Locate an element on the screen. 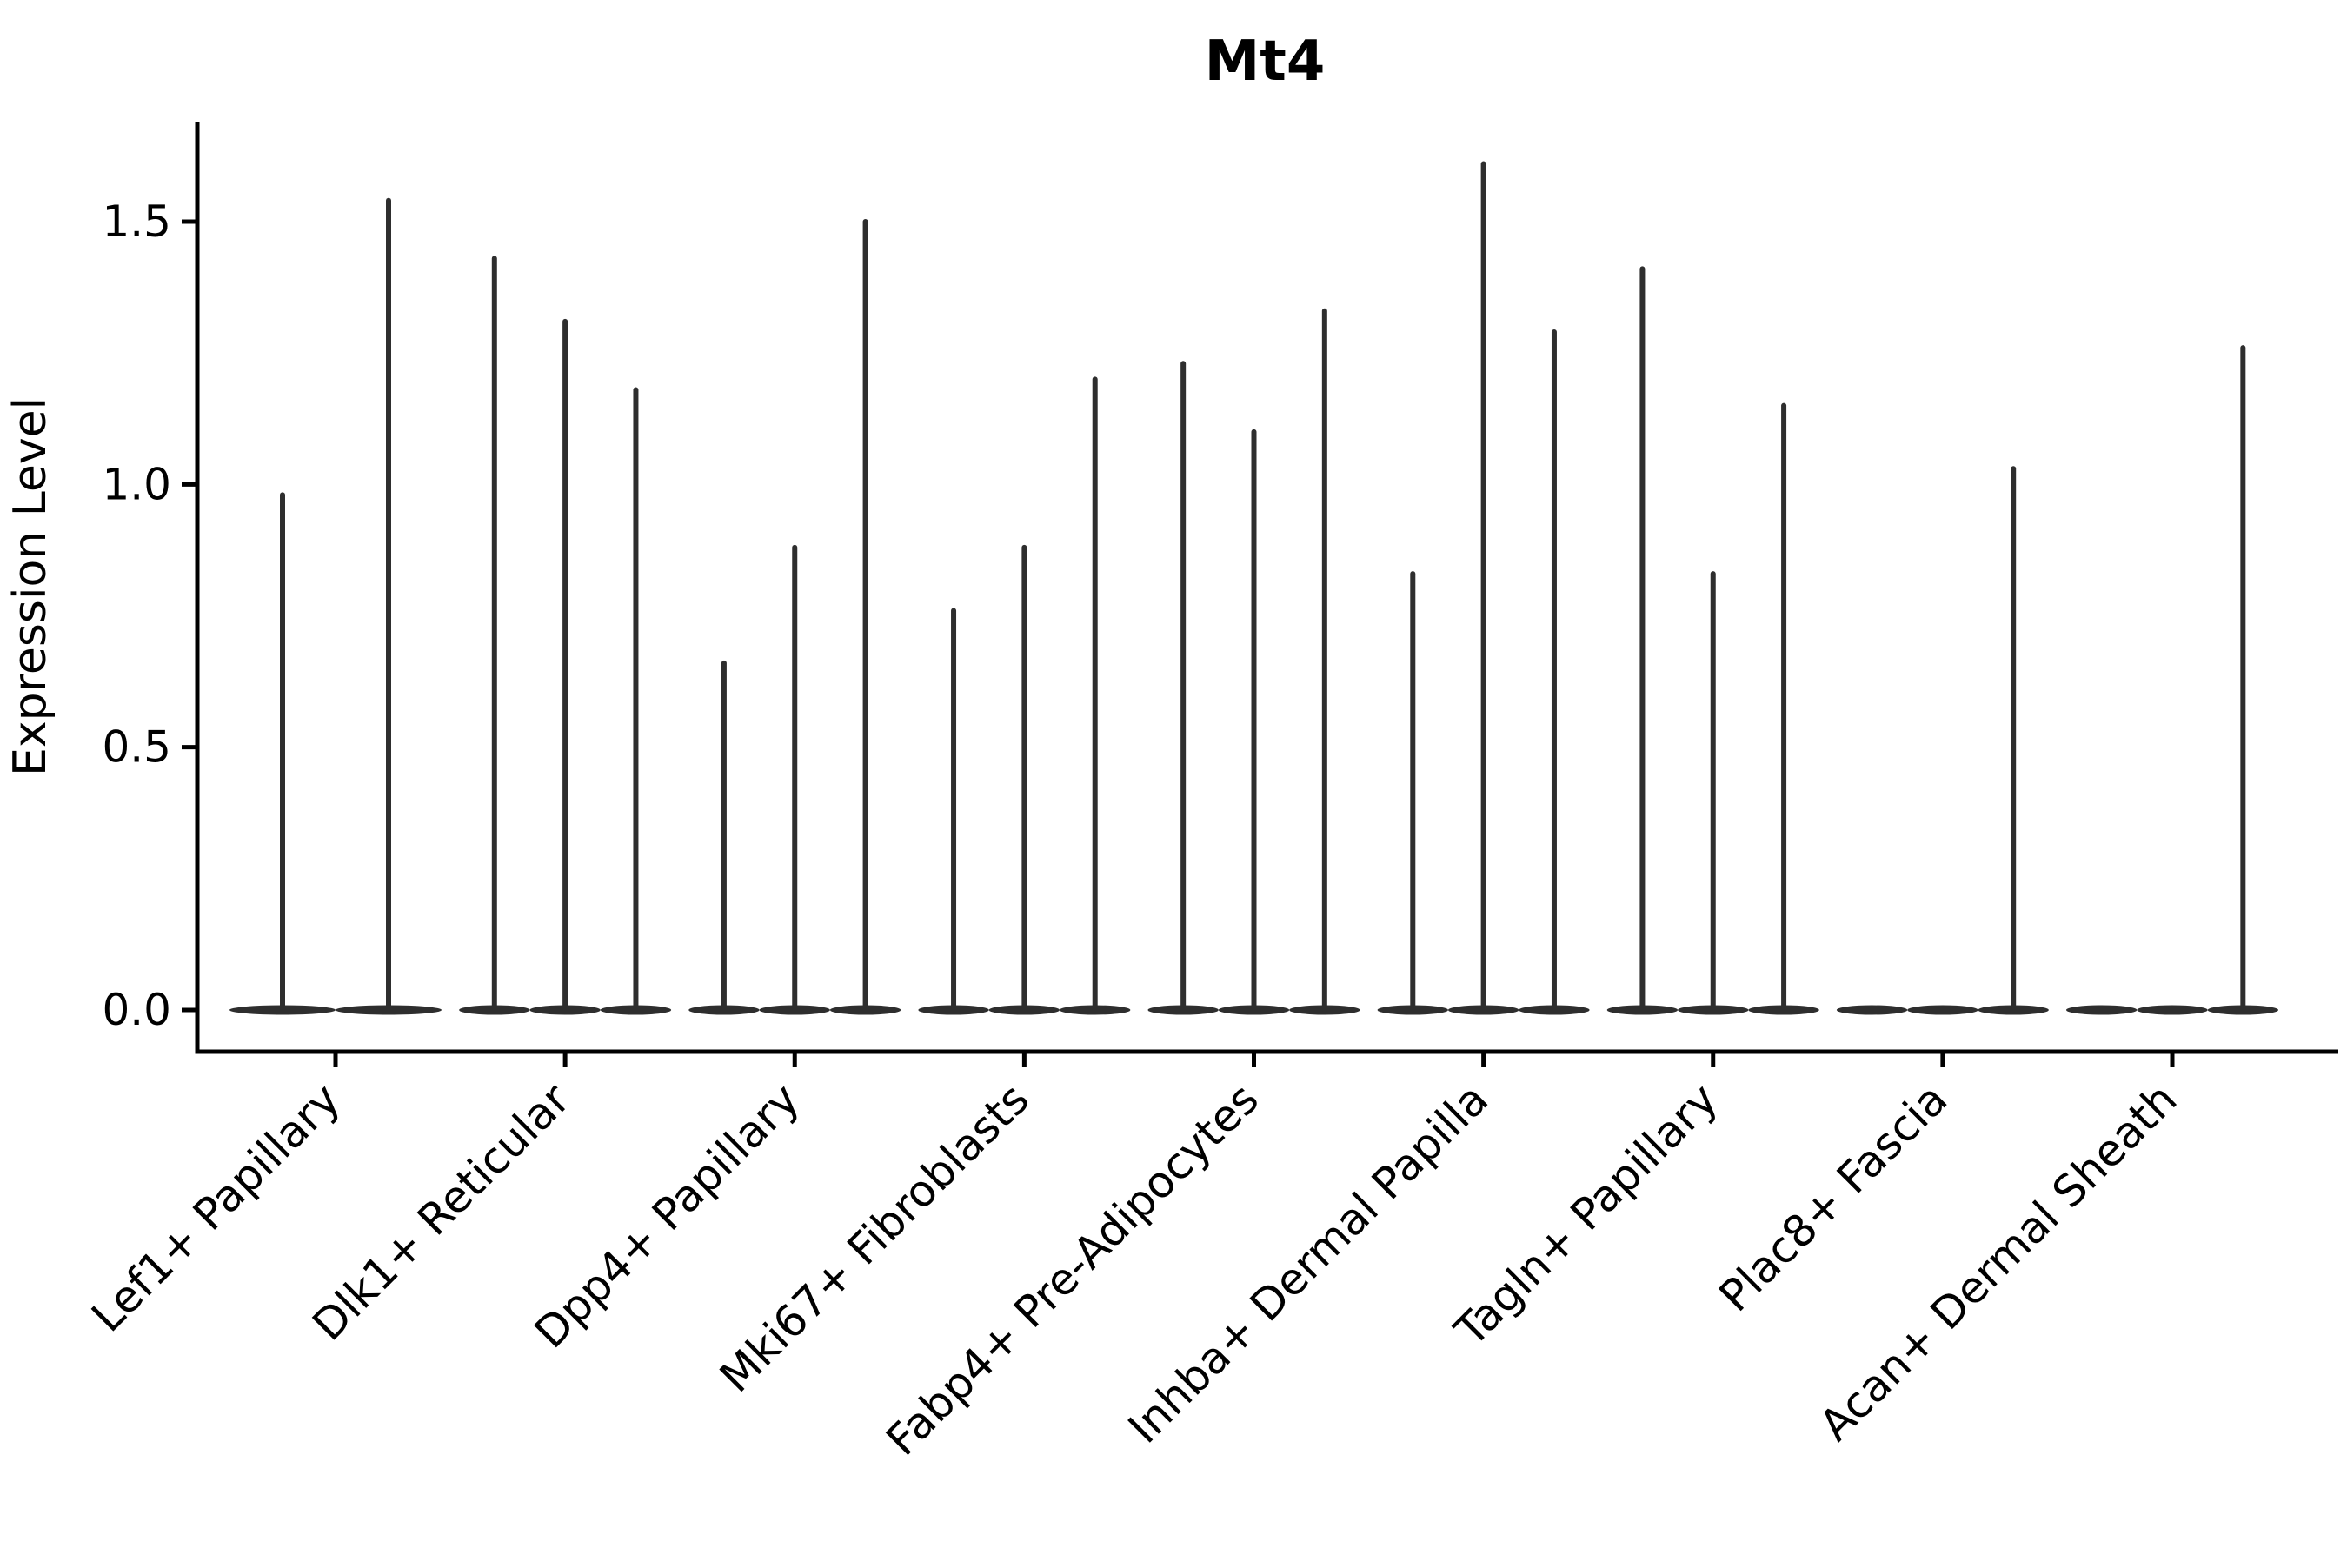 The image size is (2347, 1568). x-tick-label: Fabp4+ Pre-Adipocytes is located at coordinates (1072, 1269).